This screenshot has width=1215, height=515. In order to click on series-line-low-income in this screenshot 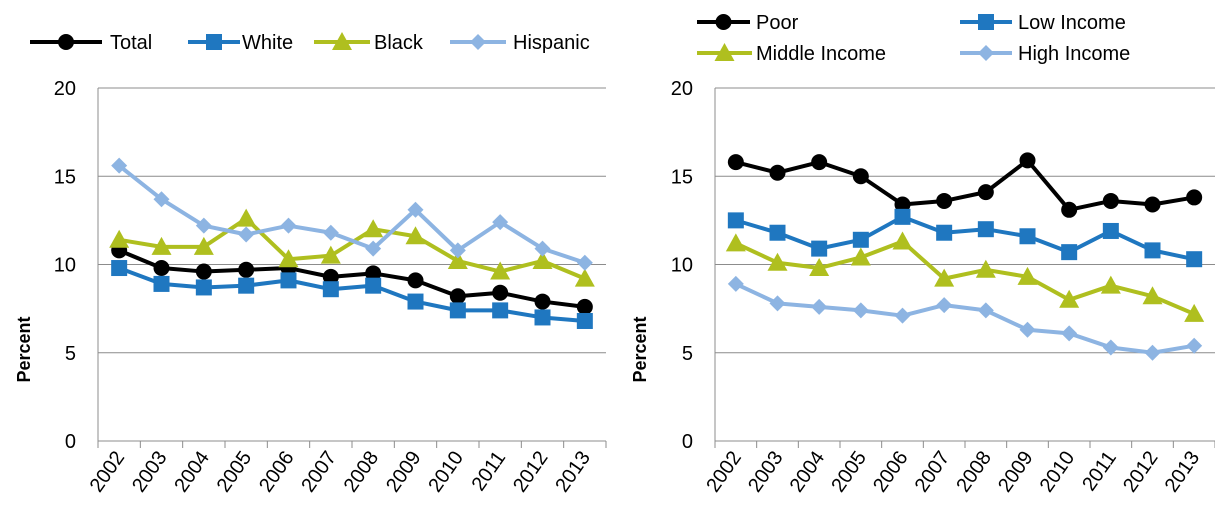, I will do `click(965, 238)`.